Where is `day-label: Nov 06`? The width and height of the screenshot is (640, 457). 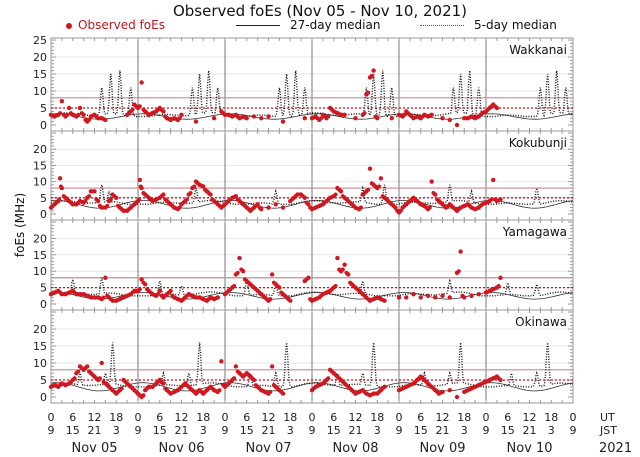 day-label: Nov 06 is located at coordinates (181, 448).